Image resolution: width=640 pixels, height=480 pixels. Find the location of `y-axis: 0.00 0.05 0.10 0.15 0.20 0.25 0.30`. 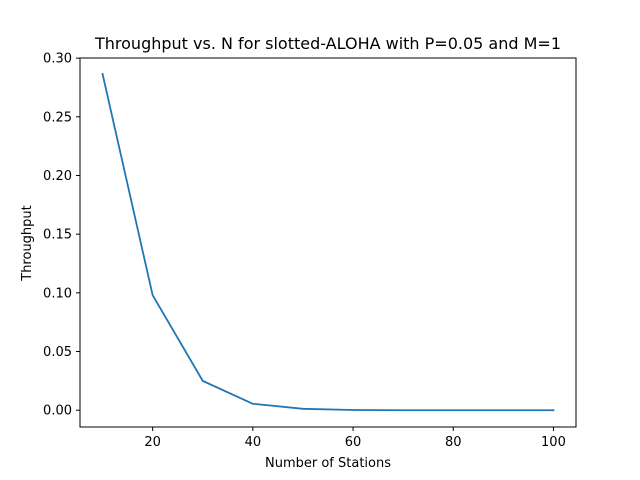

y-axis: 0.00 0.05 0.10 0.15 0.20 0.25 0.30 is located at coordinates (61, 235).